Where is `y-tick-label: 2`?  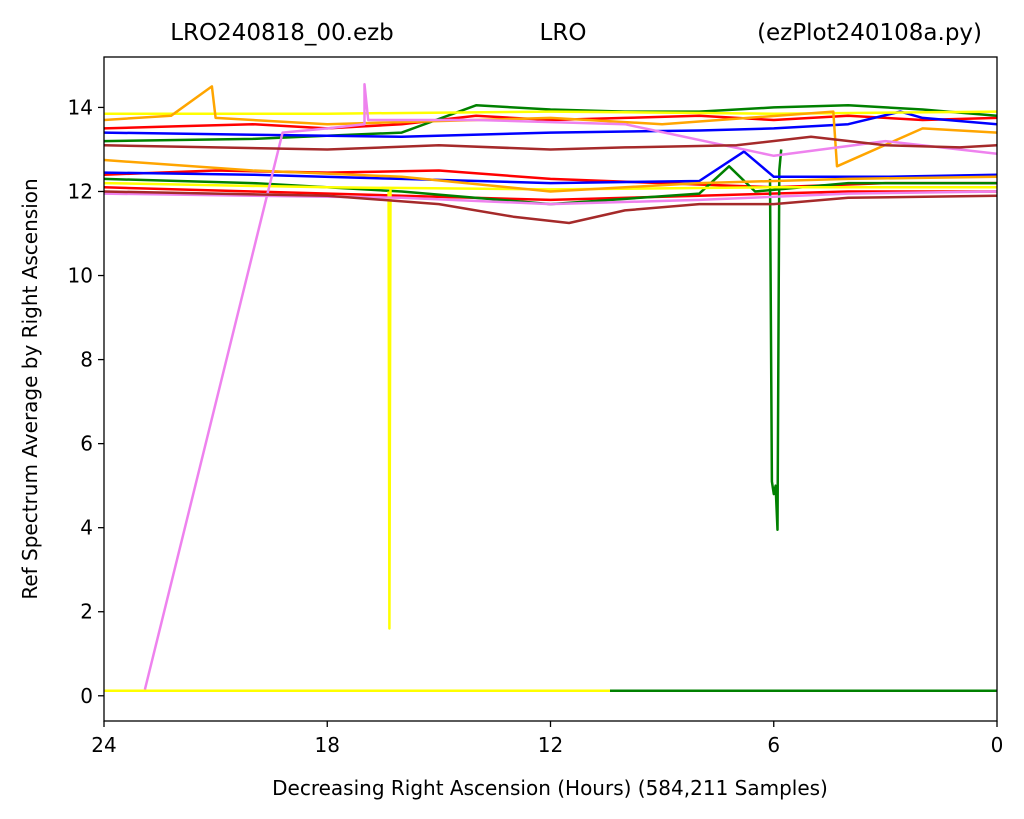
y-tick-label: 2 is located at coordinates (86, 612).